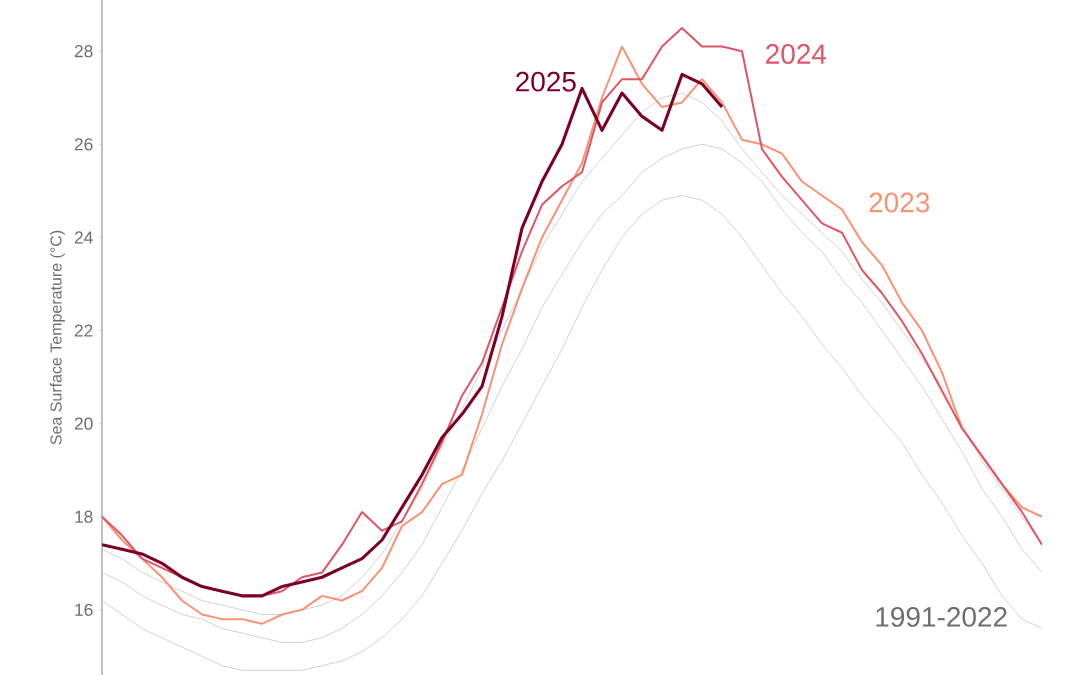 This screenshot has width=1080, height=675. What do you see at coordinates (84, 516) in the screenshot?
I see `y-tick-label: 18` at bounding box center [84, 516].